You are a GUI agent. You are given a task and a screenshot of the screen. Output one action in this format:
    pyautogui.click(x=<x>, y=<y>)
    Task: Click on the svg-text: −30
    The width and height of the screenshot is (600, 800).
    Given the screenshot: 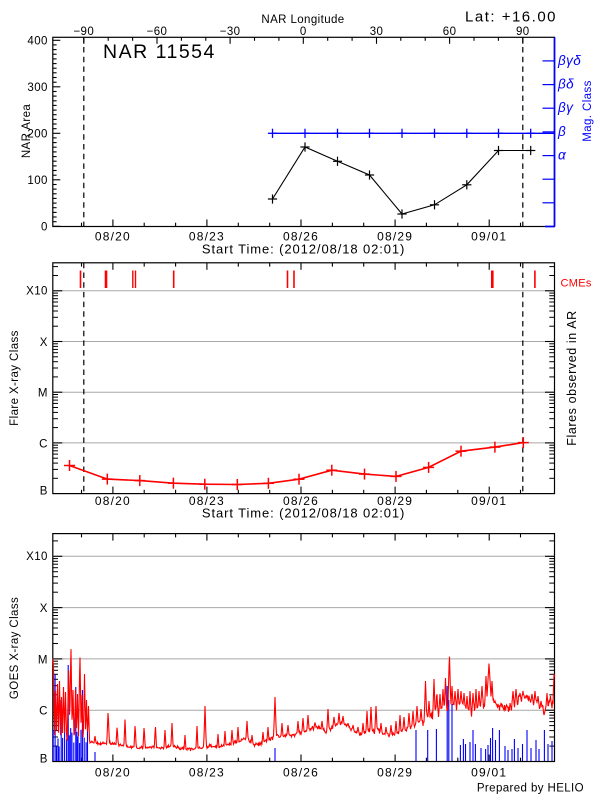 What is the action you would take?
    pyautogui.click(x=230, y=32)
    